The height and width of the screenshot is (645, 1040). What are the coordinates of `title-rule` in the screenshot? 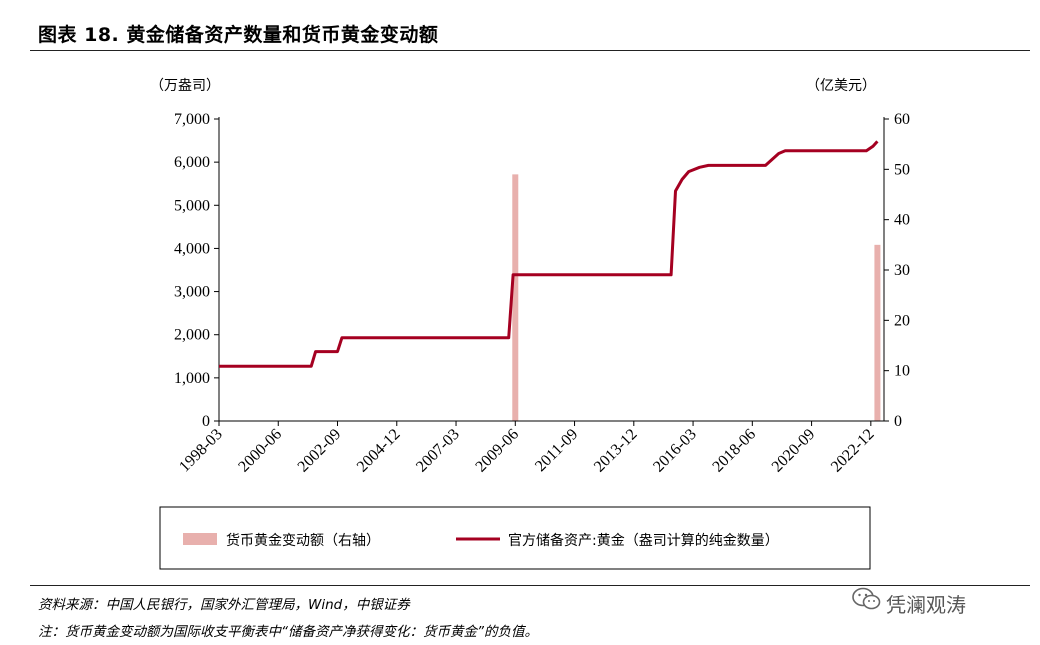 It's located at (530, 50).